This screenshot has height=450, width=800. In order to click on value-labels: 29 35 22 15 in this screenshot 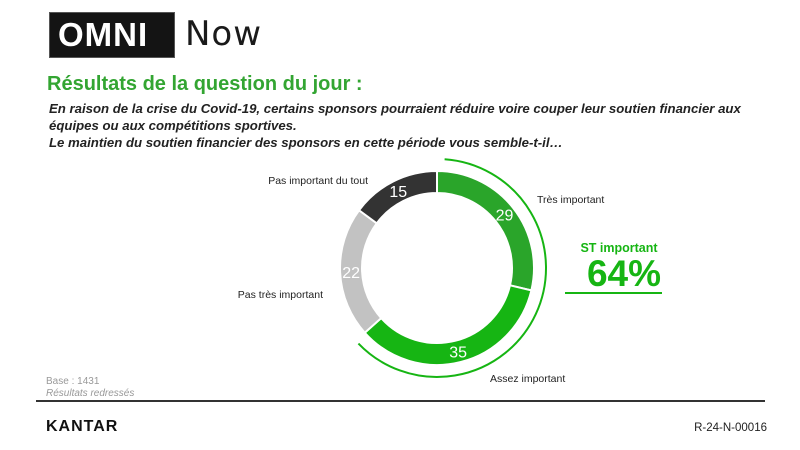, I will do `click(427, 272)`.